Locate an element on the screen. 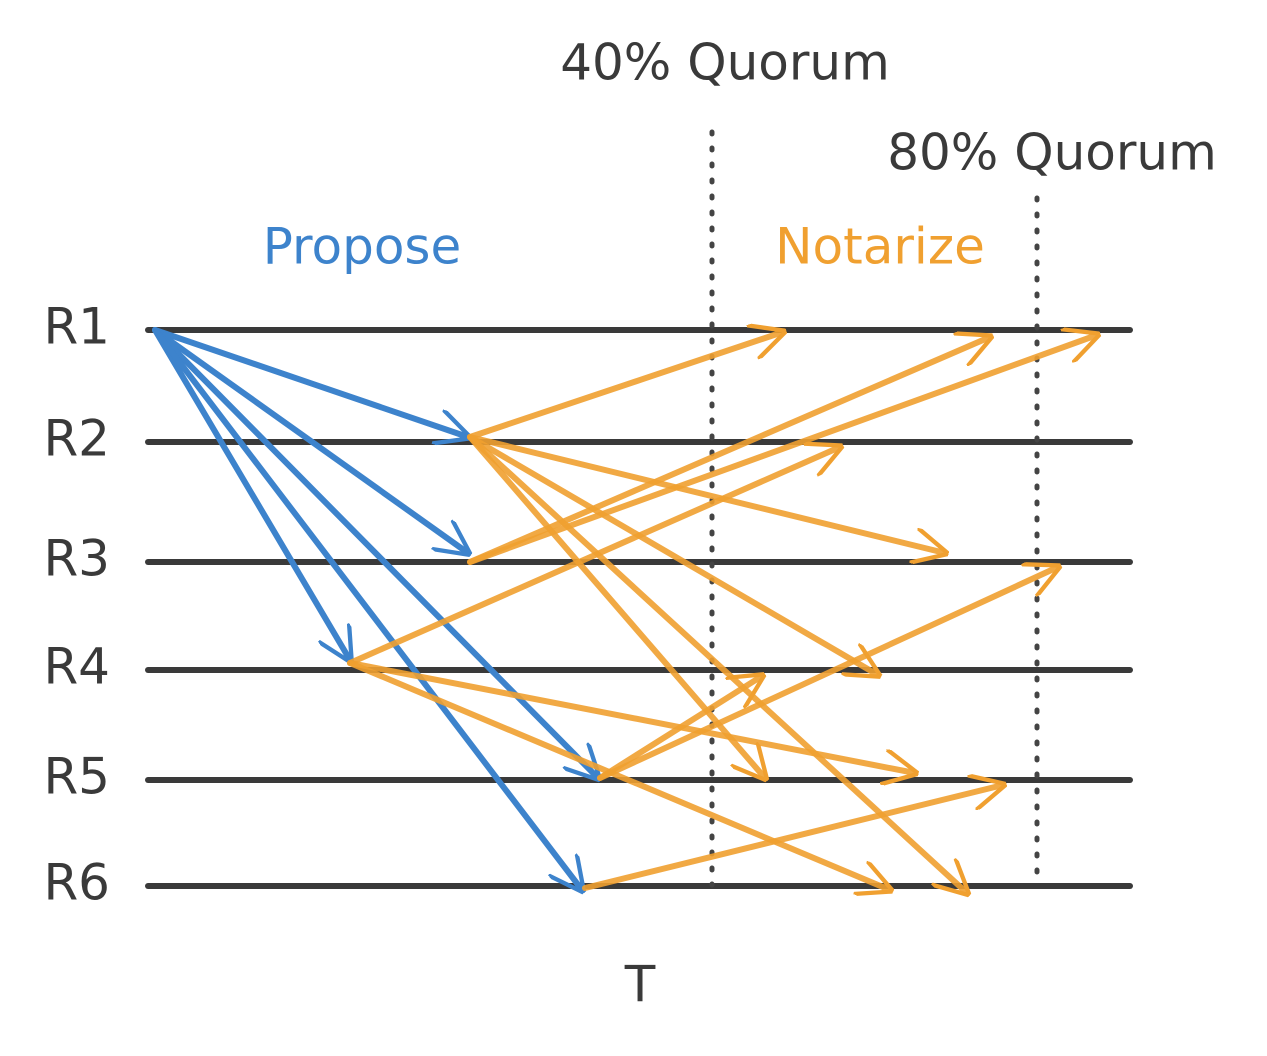  row-label: R3 is located at coordinates (76, 559).